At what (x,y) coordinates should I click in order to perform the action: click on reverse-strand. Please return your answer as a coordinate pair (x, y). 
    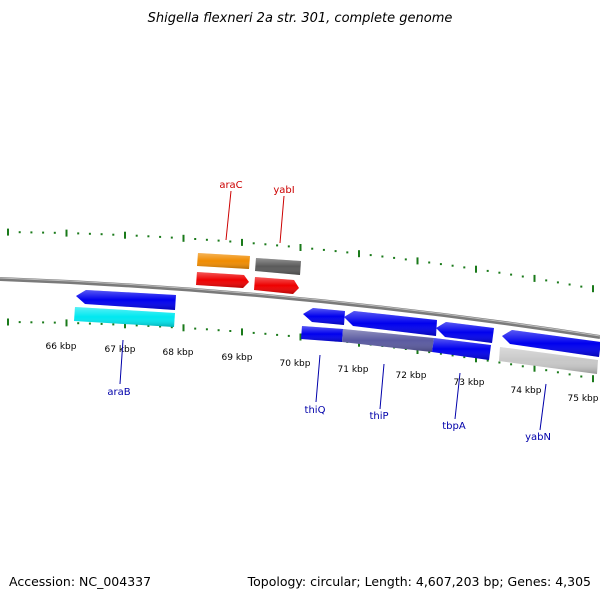
    Looking at the image, I should click on (337, 332).